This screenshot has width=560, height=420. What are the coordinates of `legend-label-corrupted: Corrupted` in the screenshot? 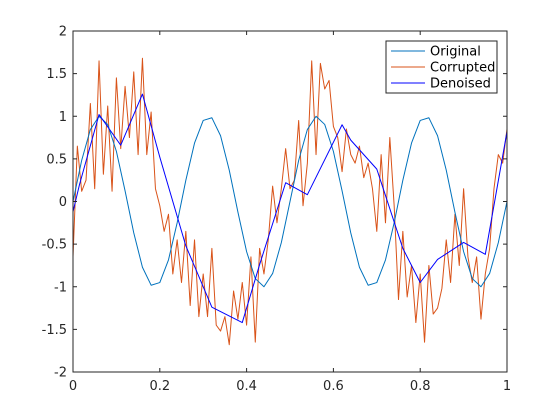 It's located at (462, 68).